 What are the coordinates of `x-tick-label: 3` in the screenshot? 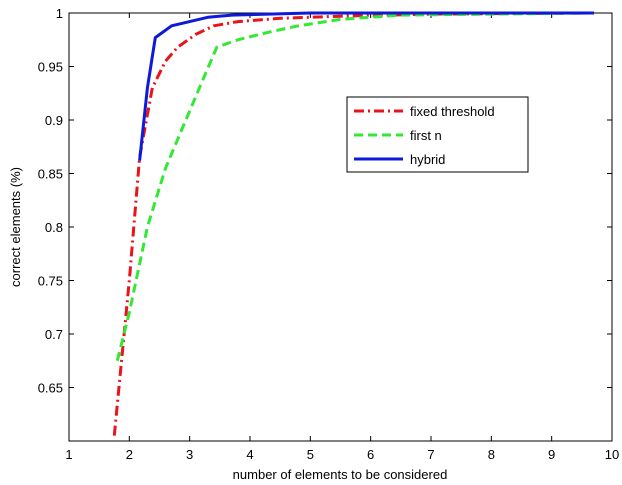 It's located at (189, 454).